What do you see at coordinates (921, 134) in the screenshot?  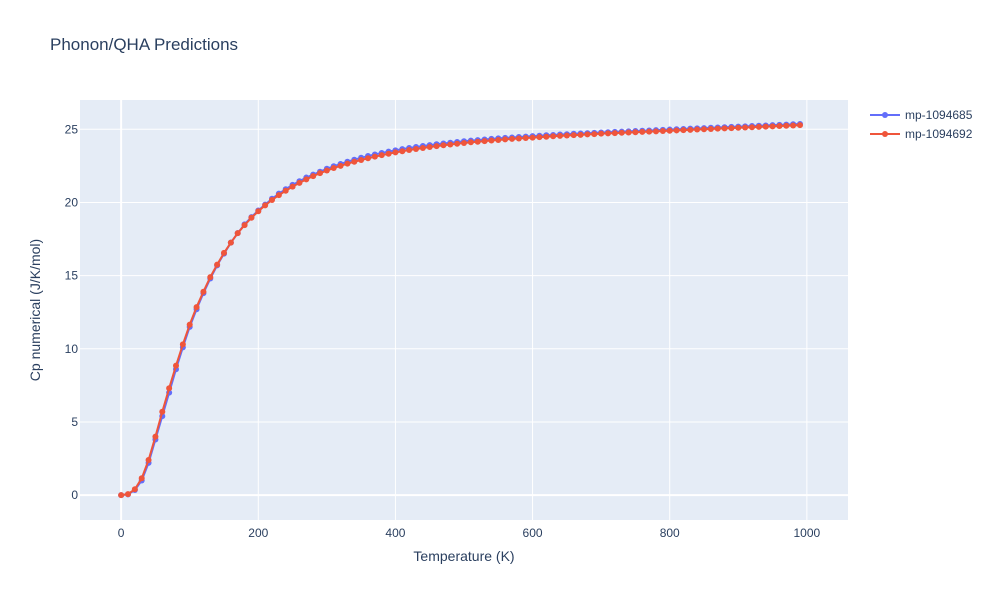 I see `legend-item: mp-1094692` at bounding box center [921, 134].